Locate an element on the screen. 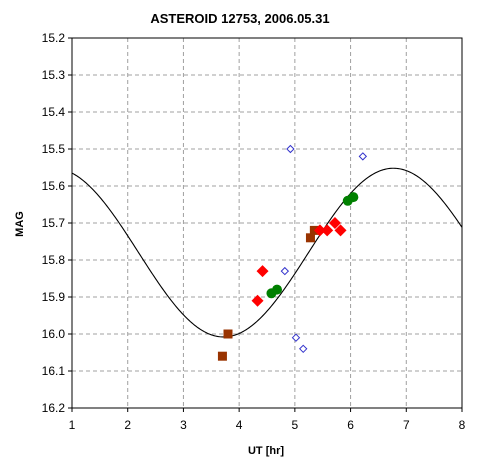 The image size is (479, 471). x-tick-label: 2 is located at coordinates (127, 425).